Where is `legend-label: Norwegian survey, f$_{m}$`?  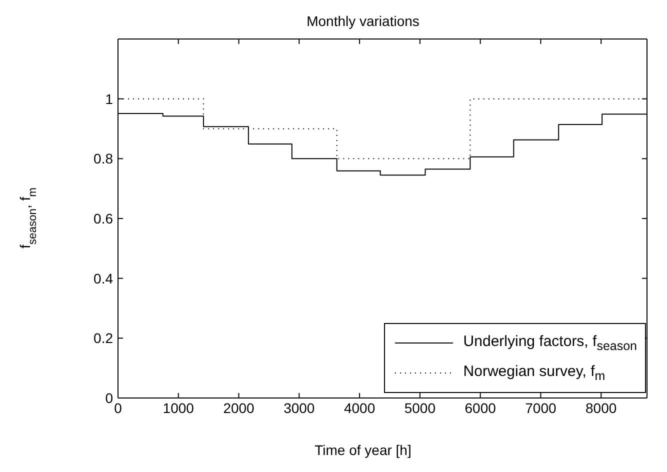 legend-label: Norwegian survey, f$_{m}$ is located at coordinates (534, 373).